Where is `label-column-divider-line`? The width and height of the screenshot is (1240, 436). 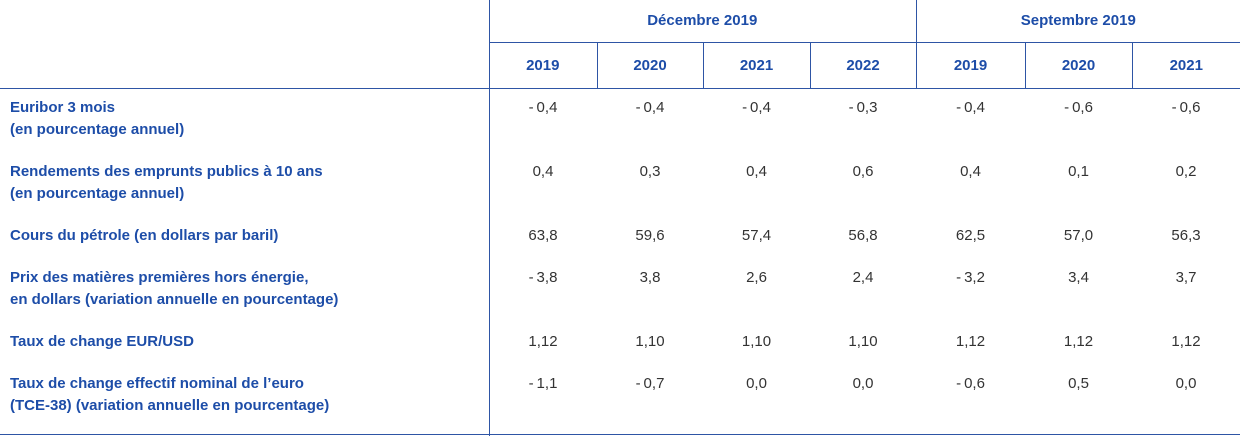
label-column-divider-line is located at coordinates (489, 218).